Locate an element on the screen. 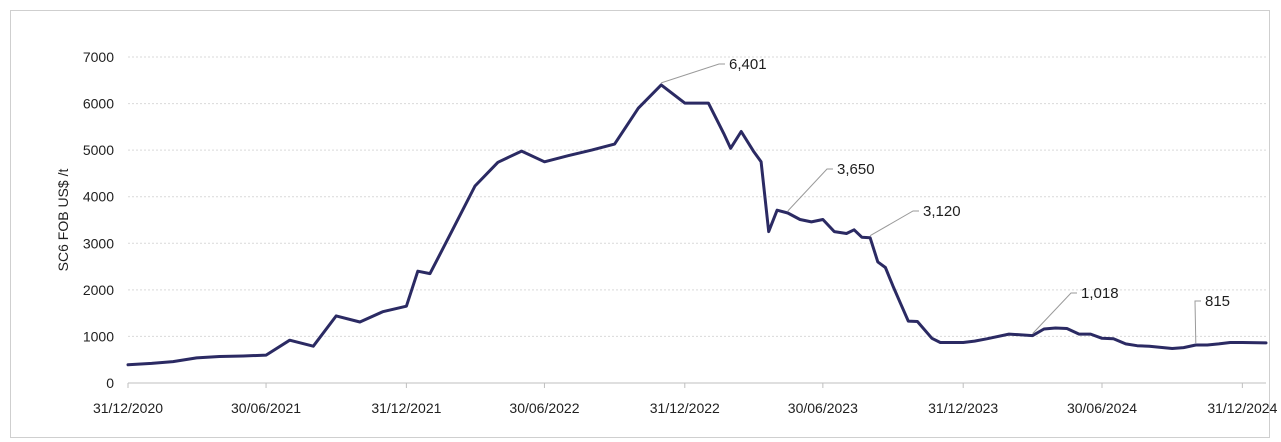 This screenshot has height=442, width=1281. y-axis-ticks: 0 1000 2000 3000 4000 5000 6000 7000 is located at coordinates (98, 220).